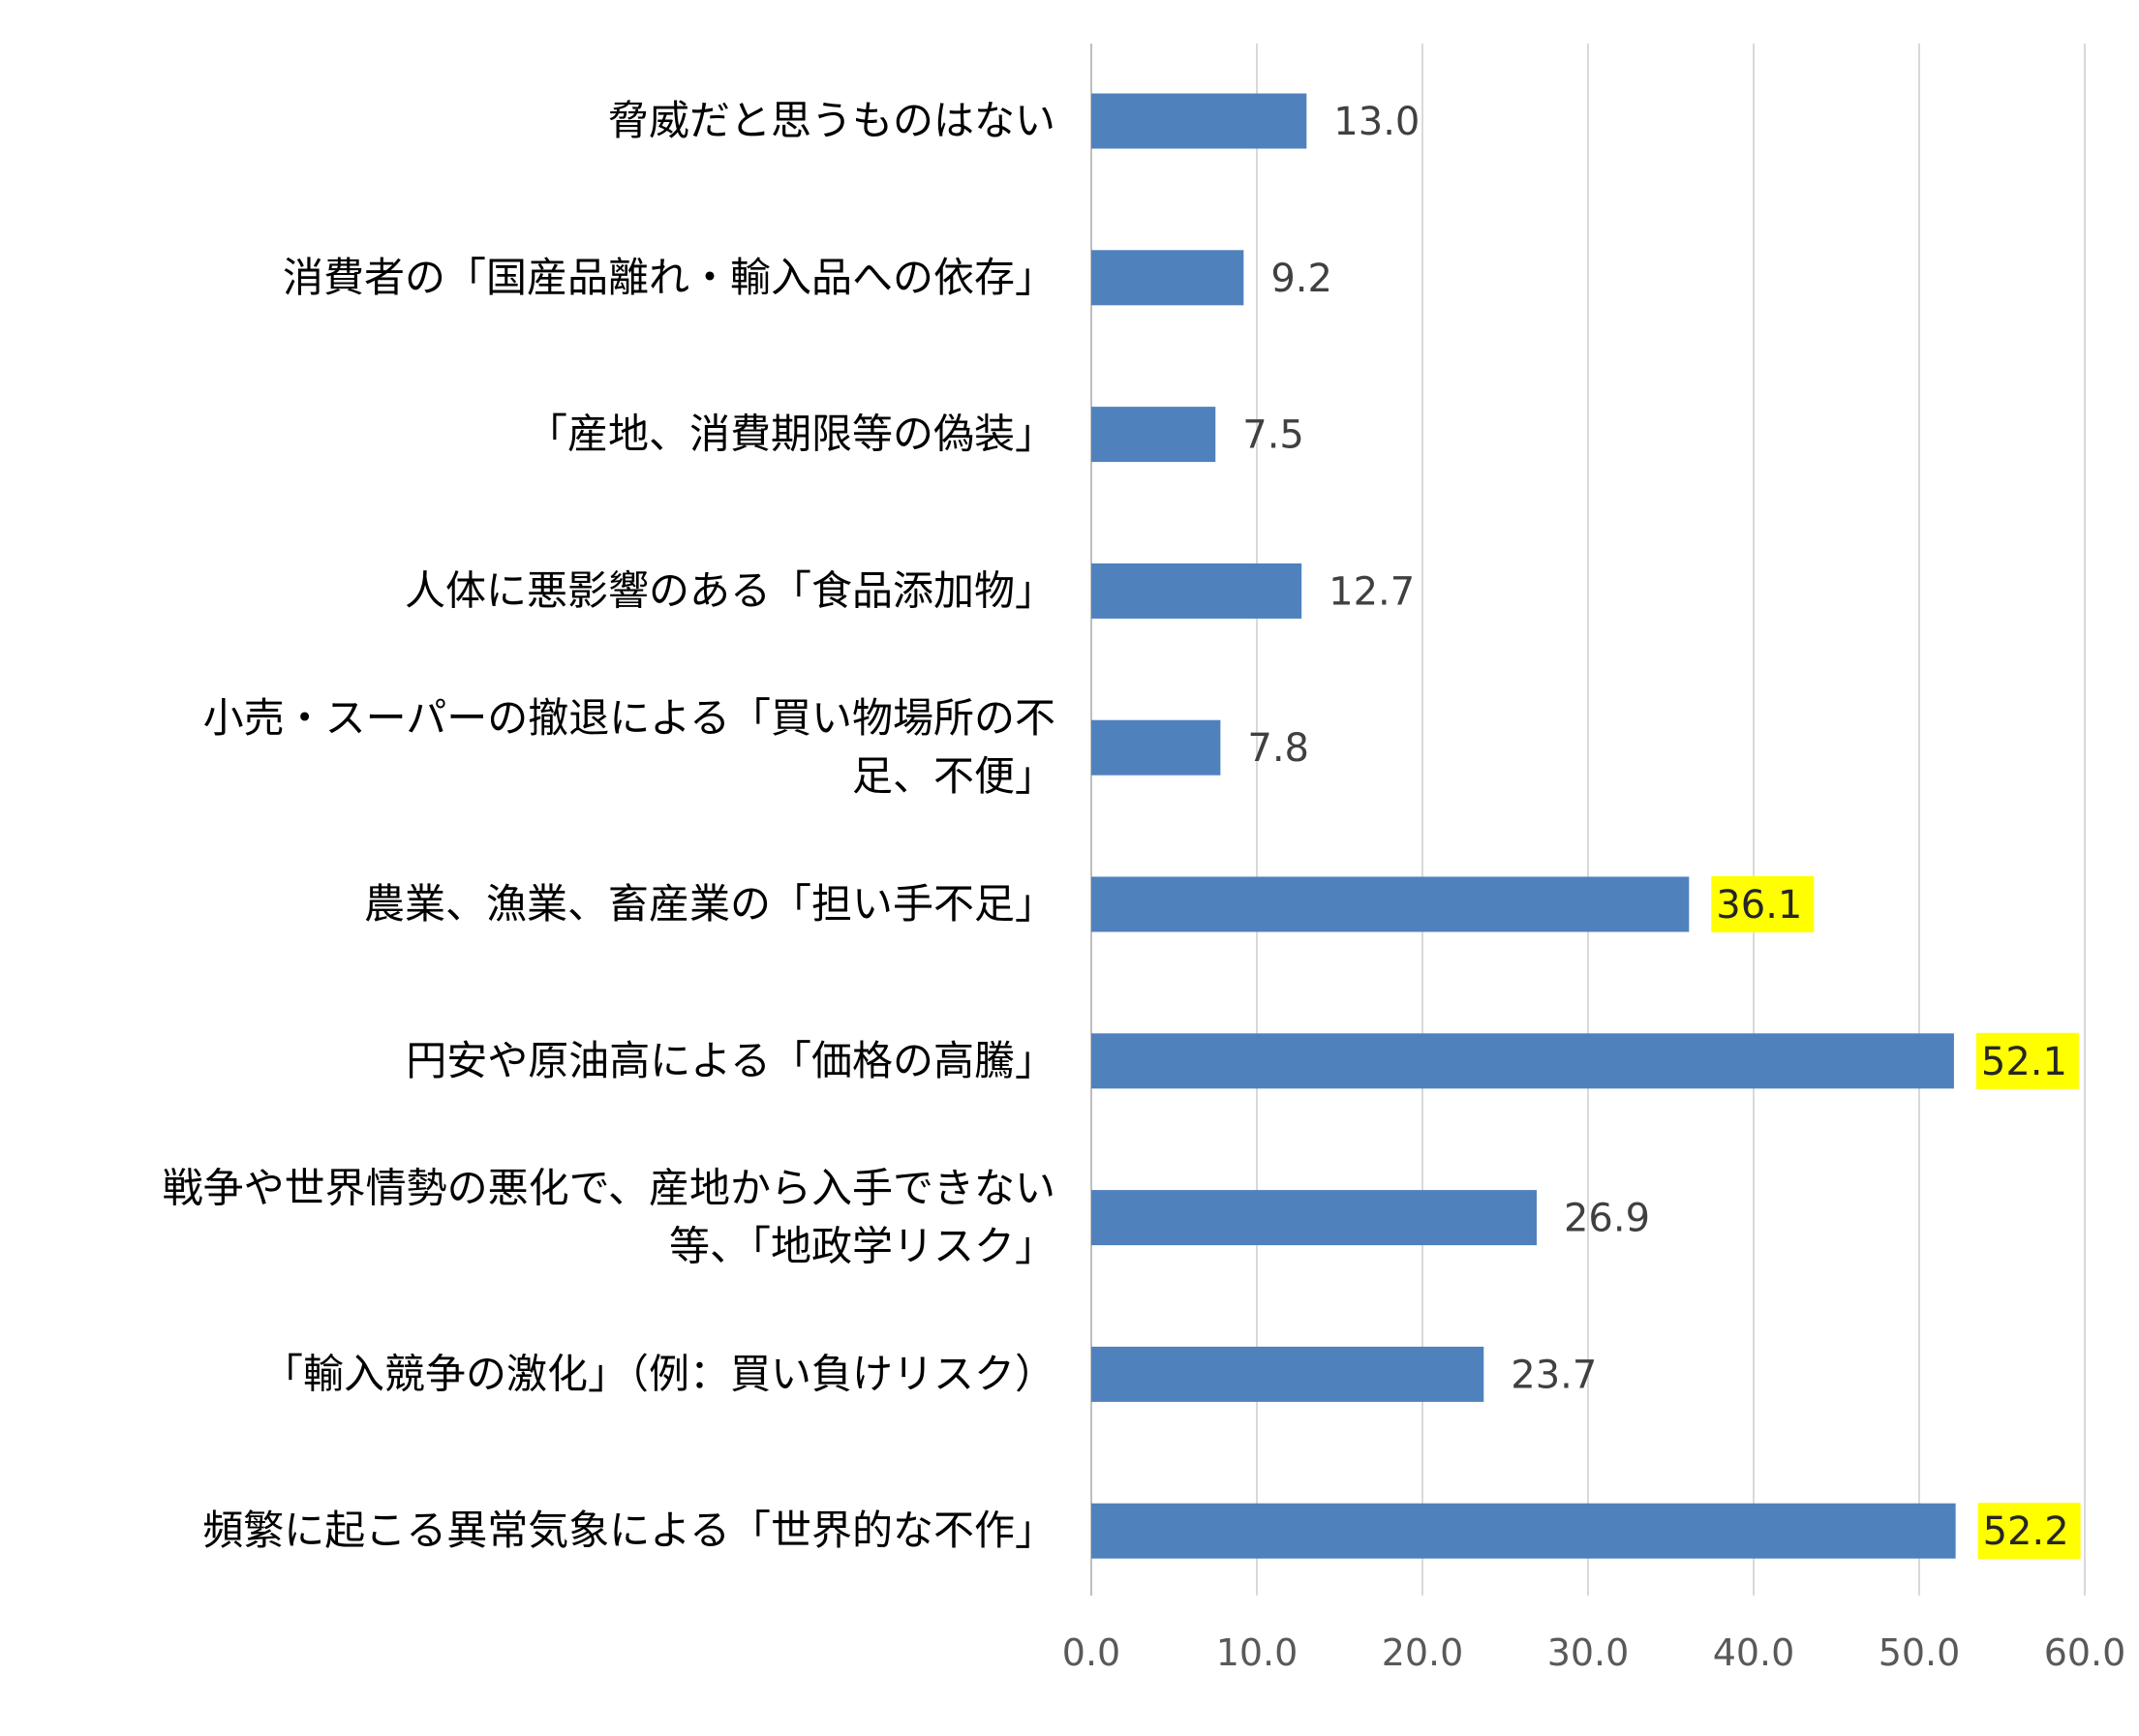 Image resolution: width=2139 pixels, height=1736 pixels. I want to click on x-tick-label: 60.0, so click(2085, 1652).